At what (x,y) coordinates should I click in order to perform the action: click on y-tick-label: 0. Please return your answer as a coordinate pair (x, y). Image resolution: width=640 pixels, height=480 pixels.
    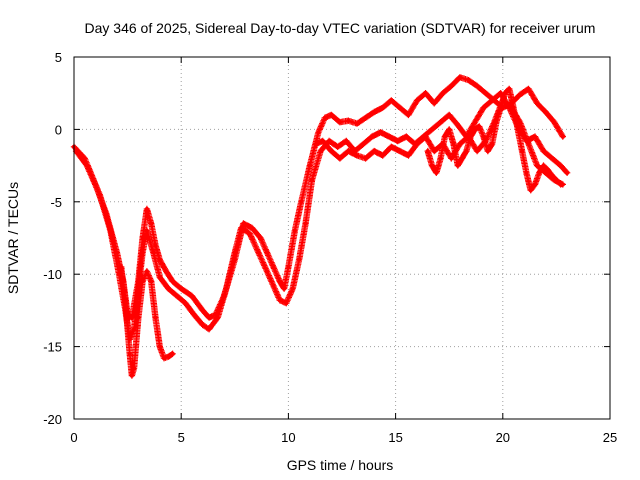
    Looking at the image, I should click on (58, 129).